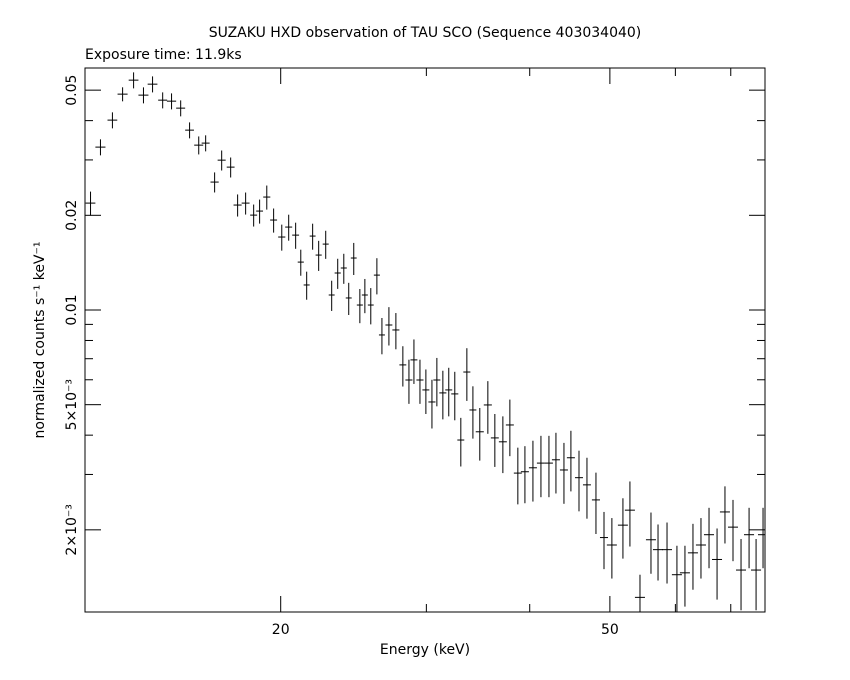  Describe the element at coordinates (72, 90) in the screenshot. I see `y-tick-label: 0.05` at that location.